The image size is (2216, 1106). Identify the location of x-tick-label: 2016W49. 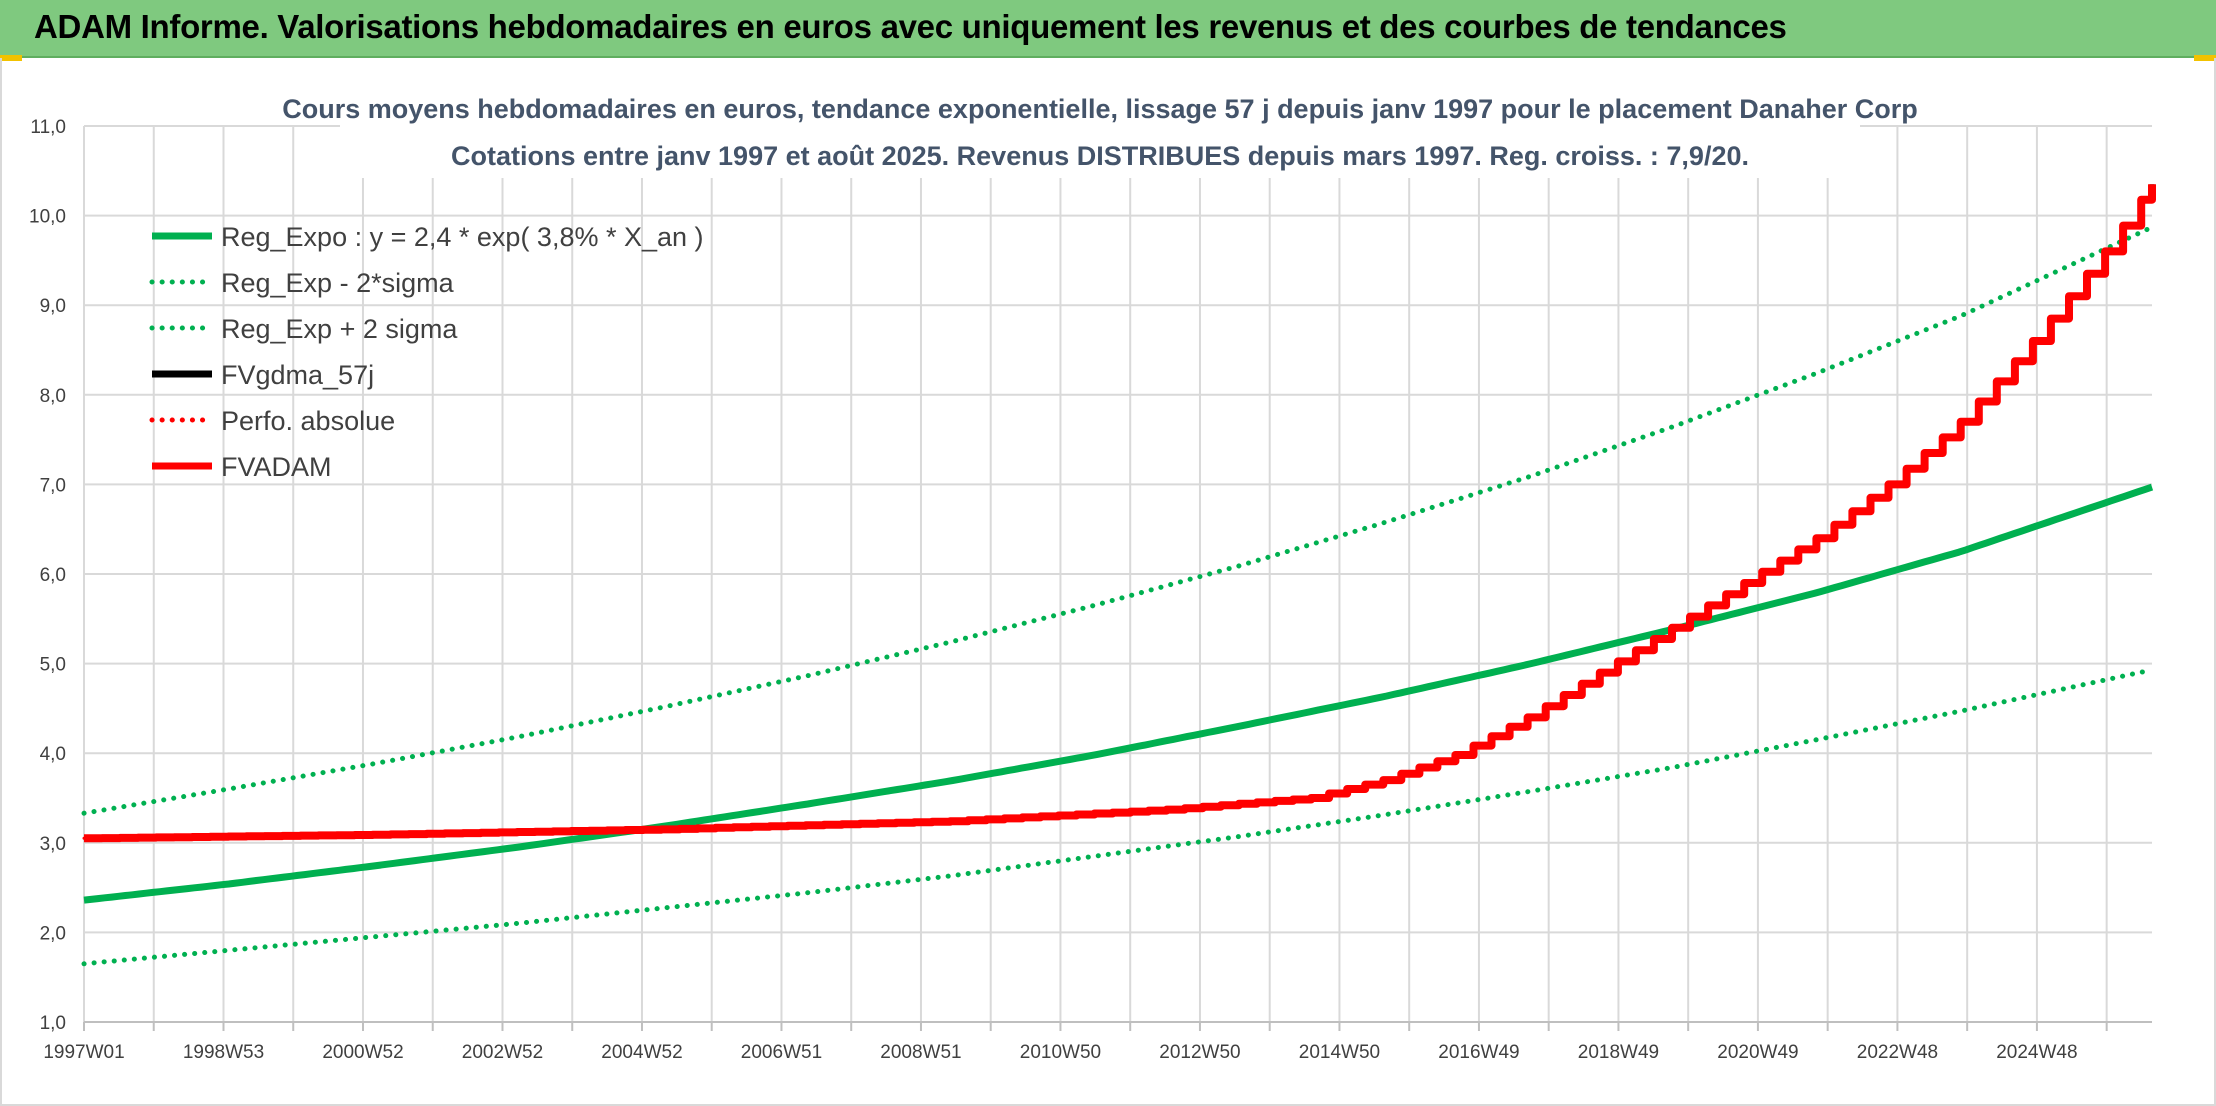
(1478, 1052).